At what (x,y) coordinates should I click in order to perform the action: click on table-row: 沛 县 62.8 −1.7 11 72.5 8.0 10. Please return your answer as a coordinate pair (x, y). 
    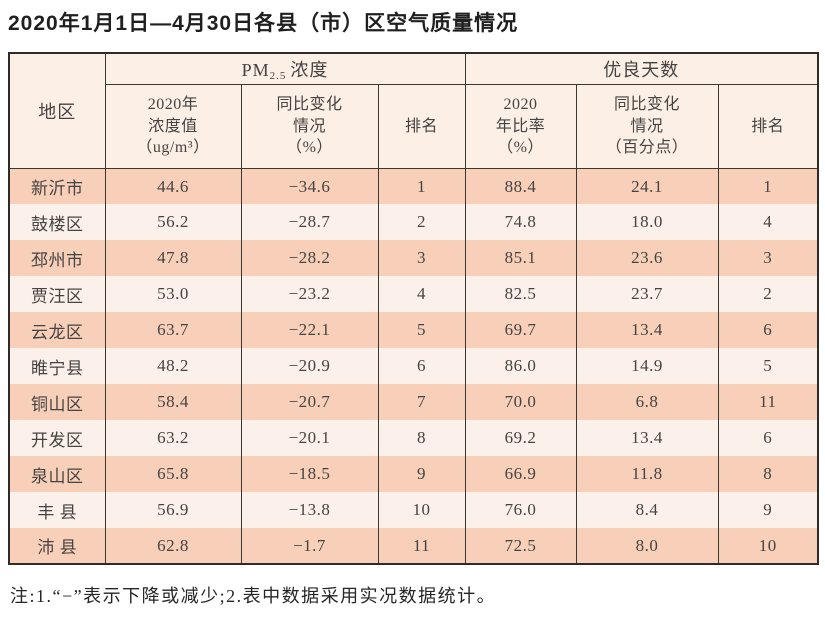
    Looking at the image, I should click on (413, 546).